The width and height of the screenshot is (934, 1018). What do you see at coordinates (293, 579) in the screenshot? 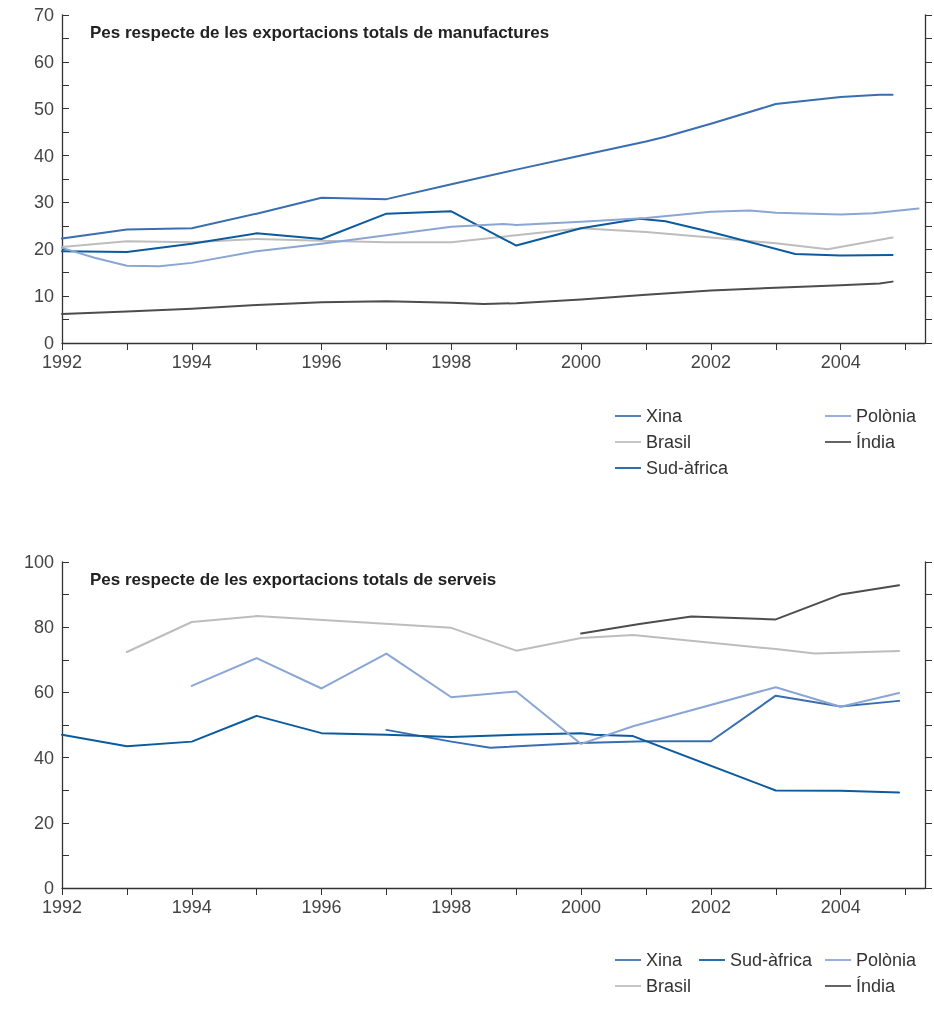
I see `text: Pes respecte de les exportacions totals de serveis` at bounding box center [293, 579].